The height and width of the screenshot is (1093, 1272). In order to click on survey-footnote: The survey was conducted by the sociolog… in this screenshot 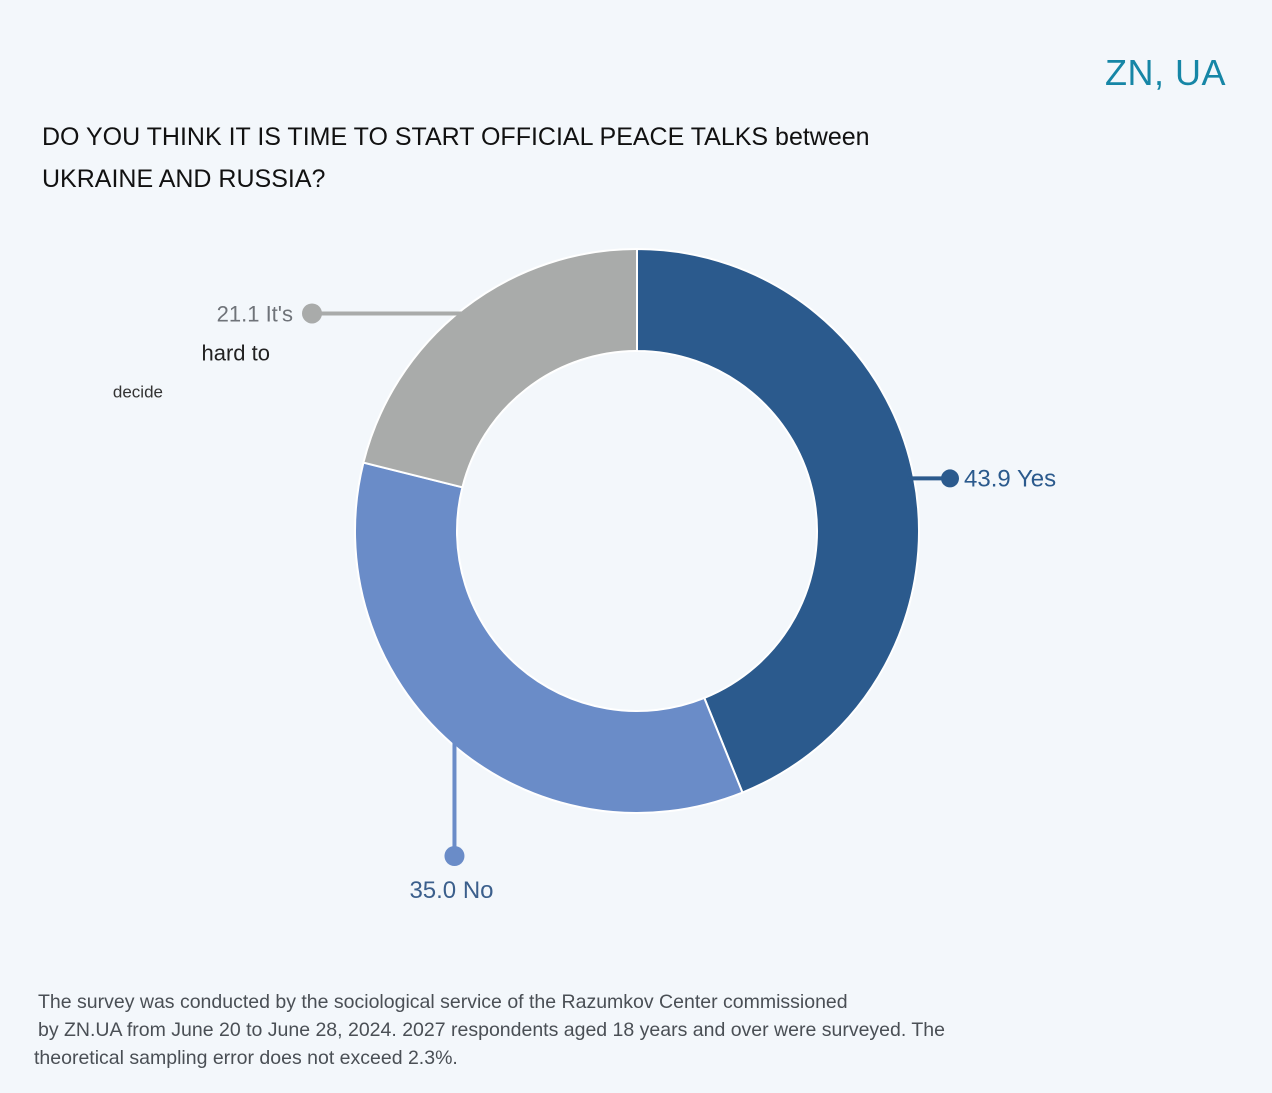, I will do `click(534, 1030)`.